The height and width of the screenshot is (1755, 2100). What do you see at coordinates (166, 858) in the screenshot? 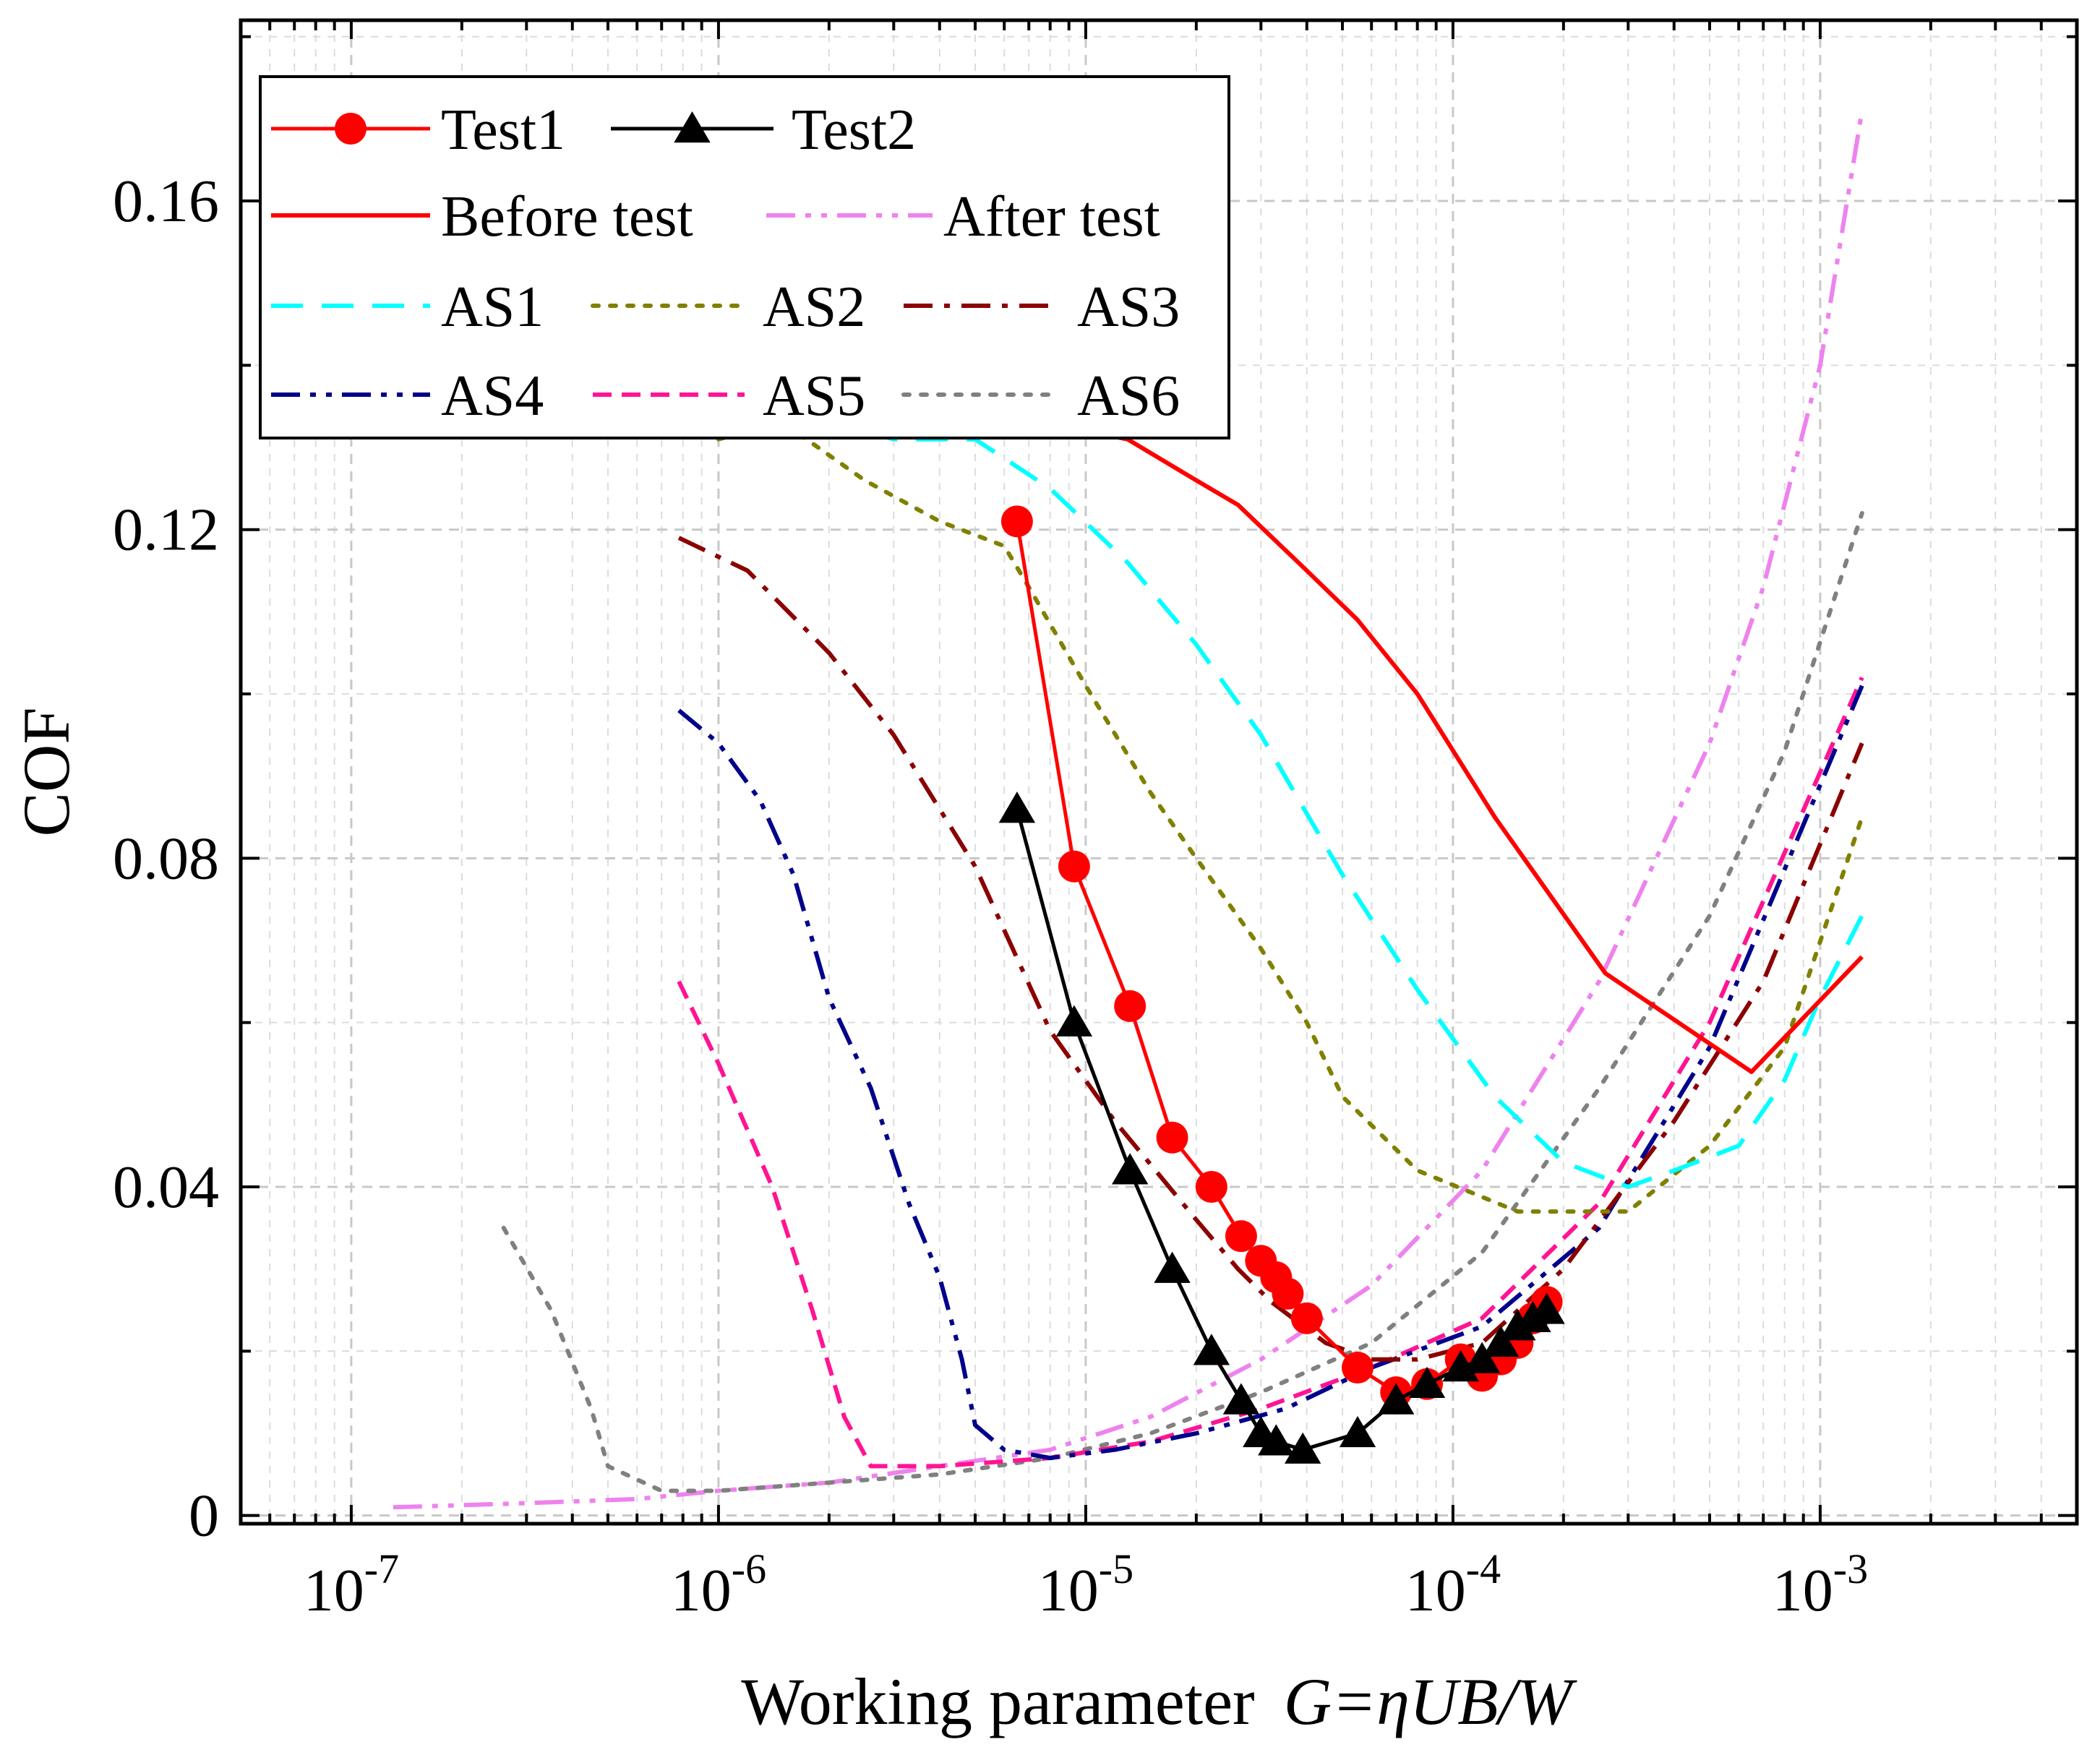
I see `y-tick-label: 0.08` at bounding box center [166, 858].